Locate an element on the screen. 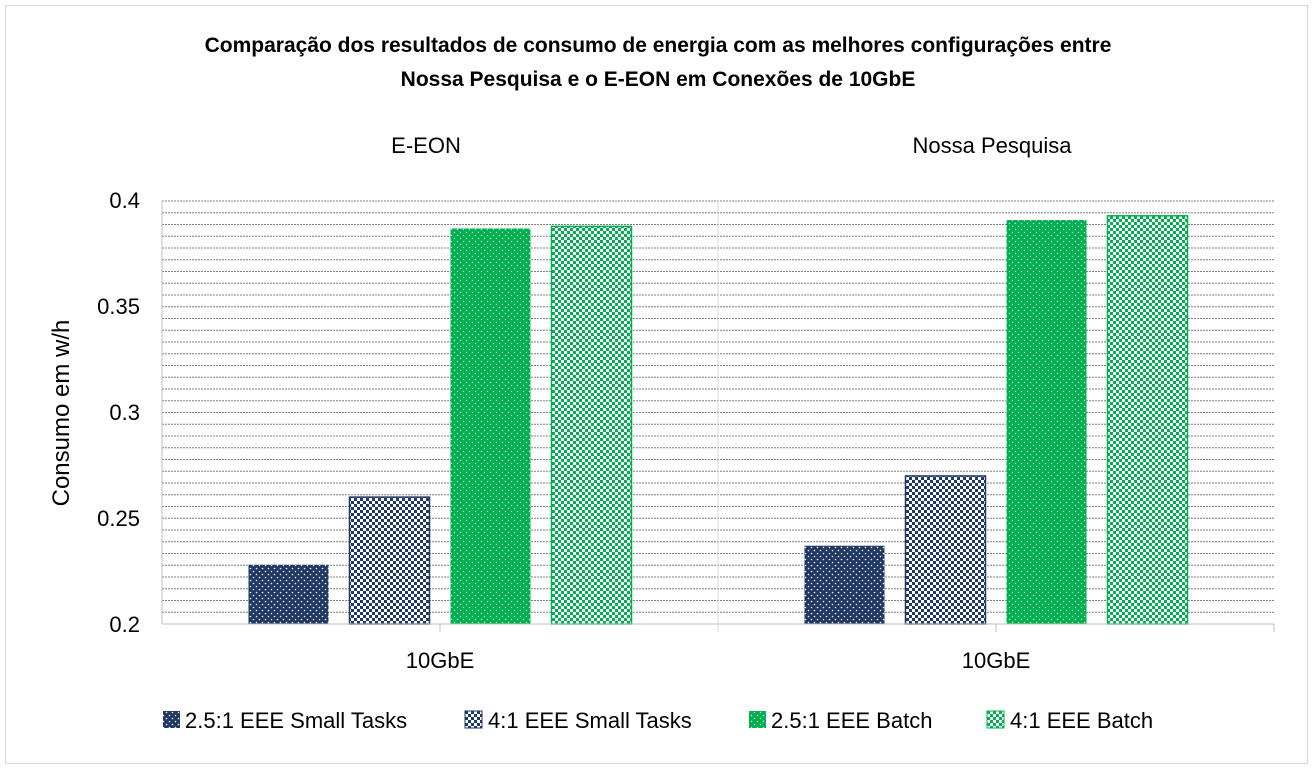  legend-item-2-5-small-tasks: 2.5:1 EEE Small Tasks is located at coordinates (285, 720).